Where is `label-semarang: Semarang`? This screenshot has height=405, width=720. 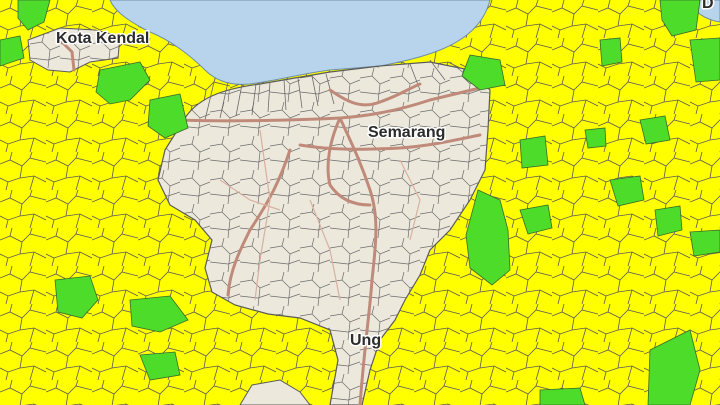 label-semarang: Semarang is located at coordinates (406, 132).